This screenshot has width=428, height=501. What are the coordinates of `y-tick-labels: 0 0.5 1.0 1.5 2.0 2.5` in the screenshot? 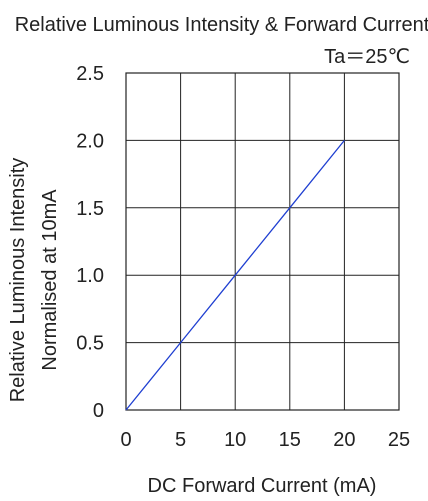 It's located at (90, 242).